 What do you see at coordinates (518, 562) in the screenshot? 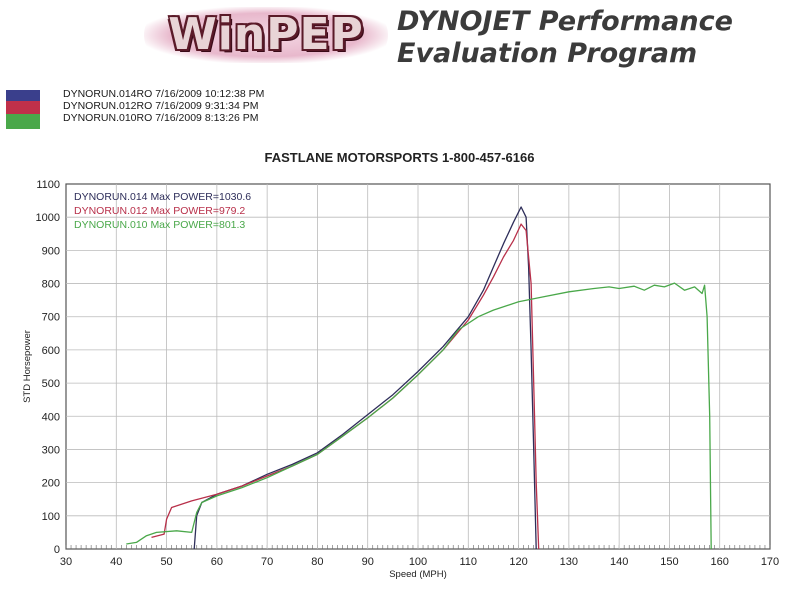
I see `x-tick-label: 120` at bounding box center [518, 562].